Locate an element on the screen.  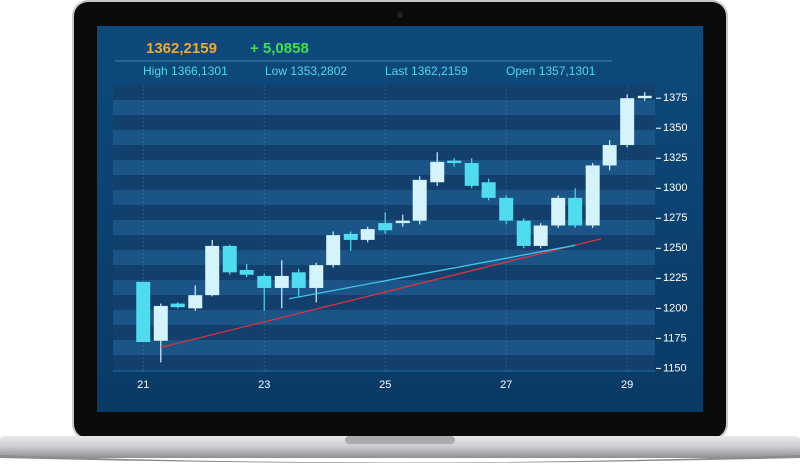
x-tick-label: 25 is located at coordinates (385, 385).